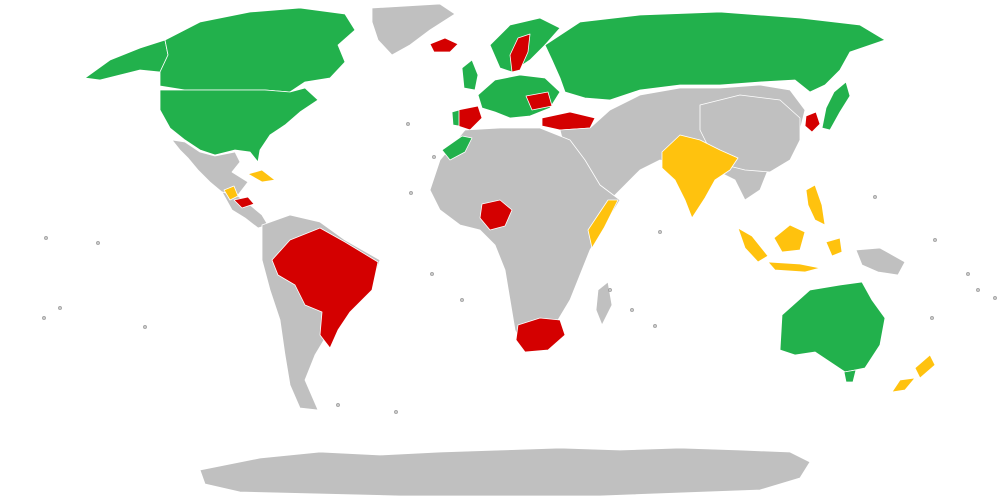 This screenshot has height=498, width=1000. Describe the element at coordinates (444, 45) in the screenshot. I see `region-iceland` at that location.